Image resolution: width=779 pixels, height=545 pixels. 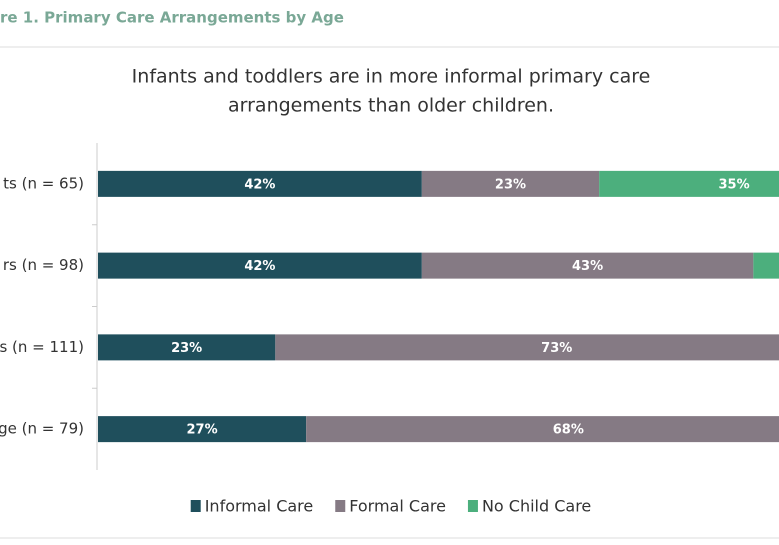 What do you see at coordinates (172, 18) in the screenshot?
I see `chart-title: re 1. Primary Care Arrangements by Age` at bounding box center [172, 18].